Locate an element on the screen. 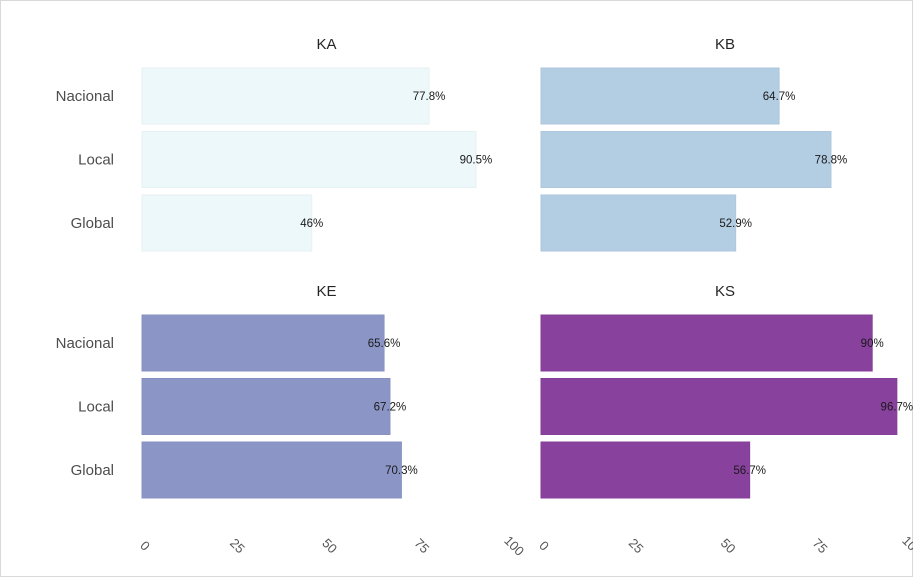  x-tick-label-ke-100: 100 is located at coordinates (514, 546).